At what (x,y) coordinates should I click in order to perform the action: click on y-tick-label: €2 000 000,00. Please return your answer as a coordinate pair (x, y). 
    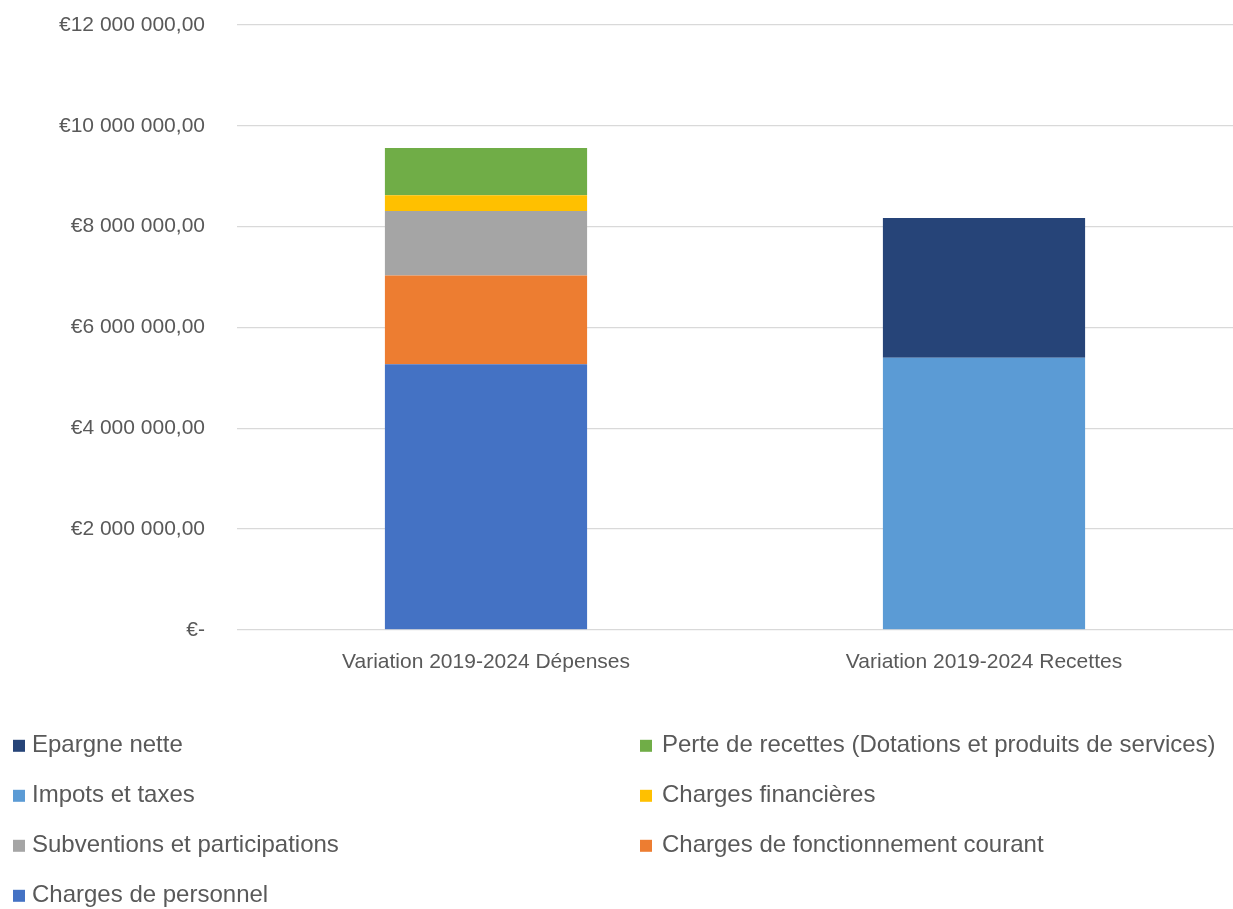
    Looking at the image, I should click on (137, 527).